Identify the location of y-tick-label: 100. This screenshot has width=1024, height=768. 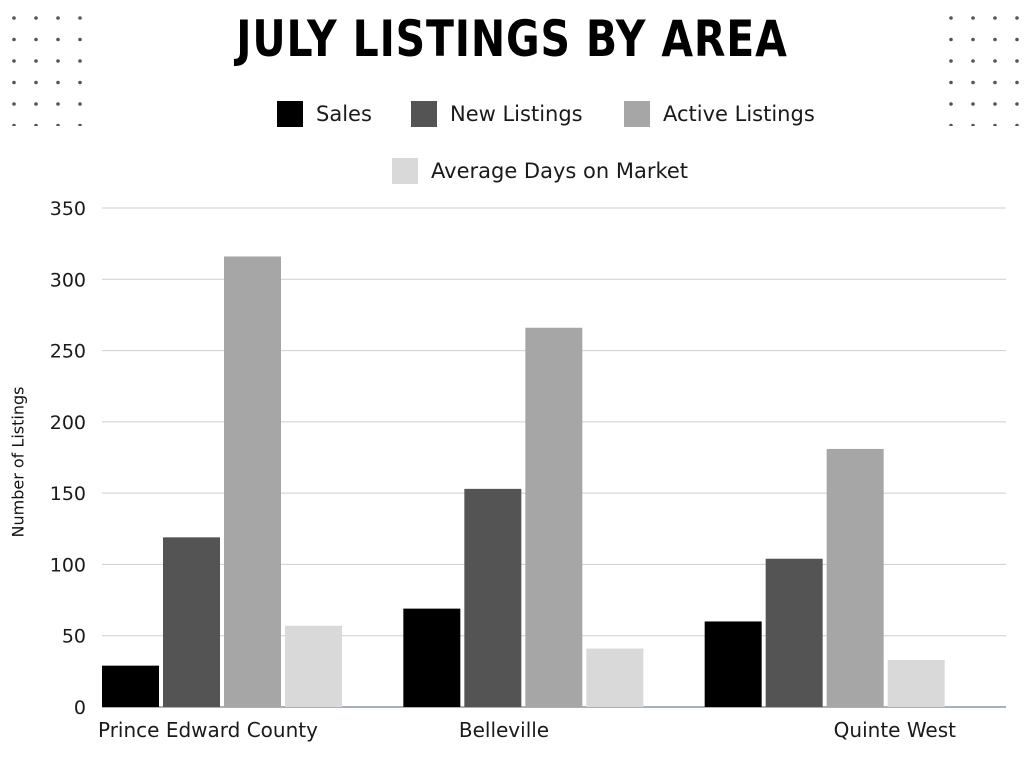
(68, 565).